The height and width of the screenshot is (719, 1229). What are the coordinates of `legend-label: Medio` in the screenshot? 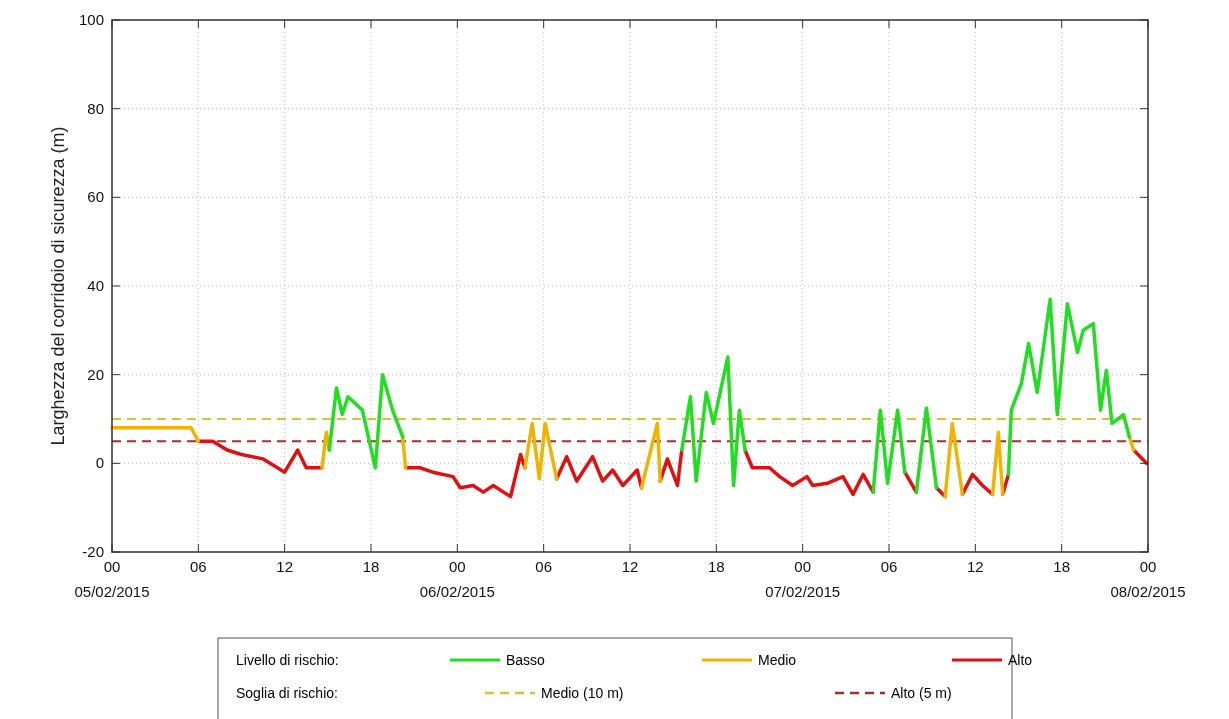 It's located at (777, 660).